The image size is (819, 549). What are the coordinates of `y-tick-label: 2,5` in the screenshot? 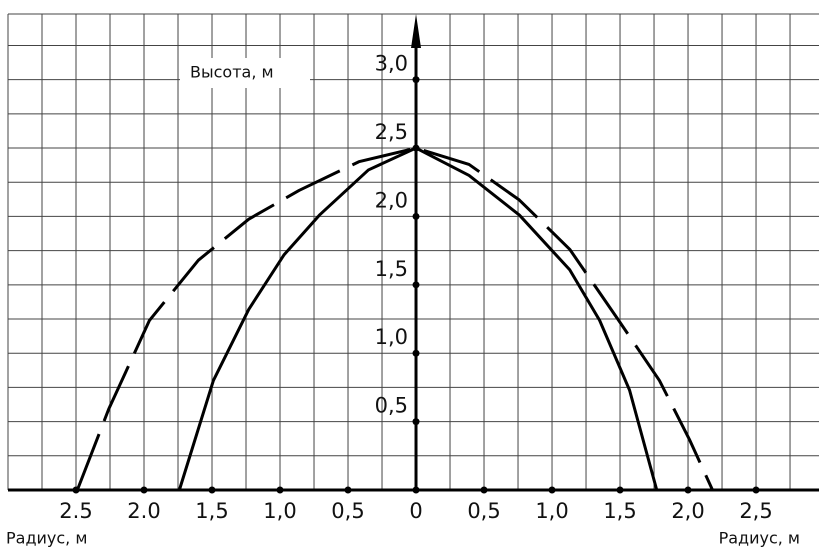 It's located at (391, 132).